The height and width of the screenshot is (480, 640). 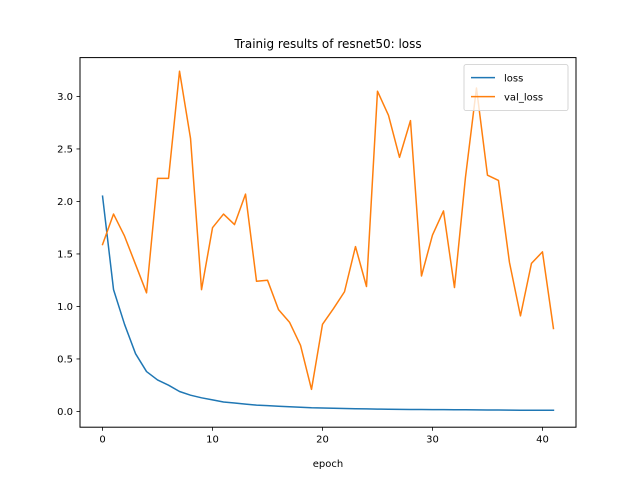 What do you see at coordinates (65, 255) in the screenshot?
I see `y-tick-label: 1.5` at bounding box center [65, 255].